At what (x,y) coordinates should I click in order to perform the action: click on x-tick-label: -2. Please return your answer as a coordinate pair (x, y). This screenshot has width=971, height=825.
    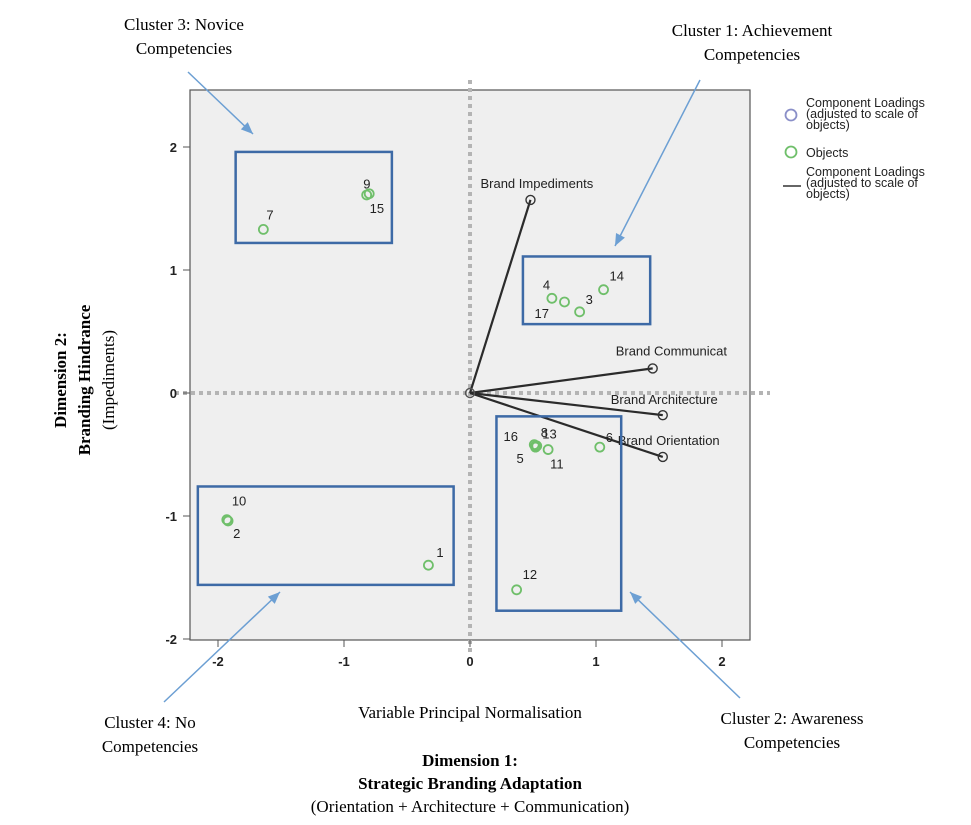
    Looking at the image, I should click on (218, 661).